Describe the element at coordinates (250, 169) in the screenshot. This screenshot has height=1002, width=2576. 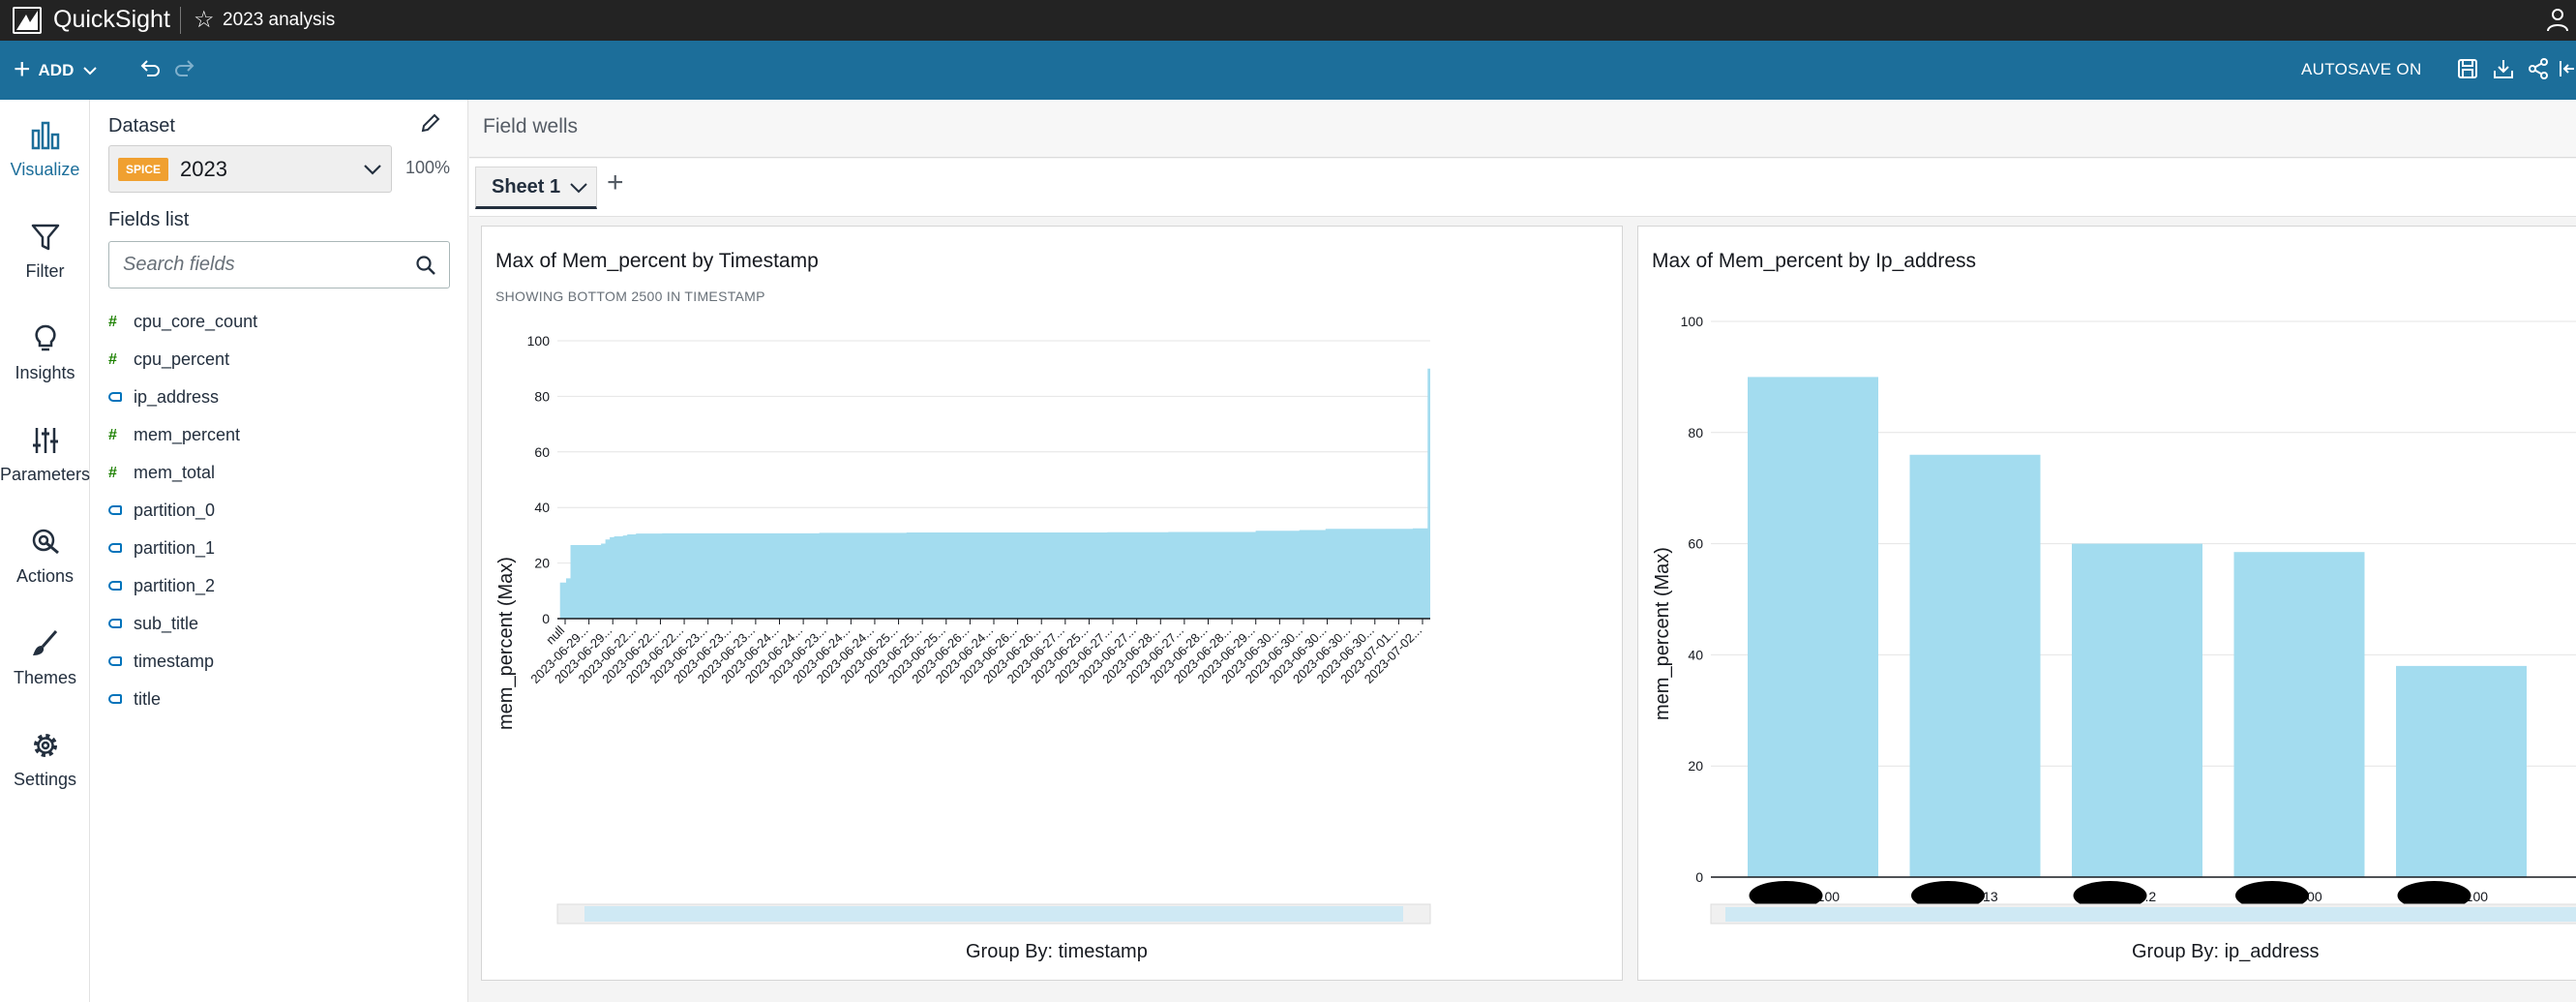
I see `dataset-select: SPICE 2023` at that location.